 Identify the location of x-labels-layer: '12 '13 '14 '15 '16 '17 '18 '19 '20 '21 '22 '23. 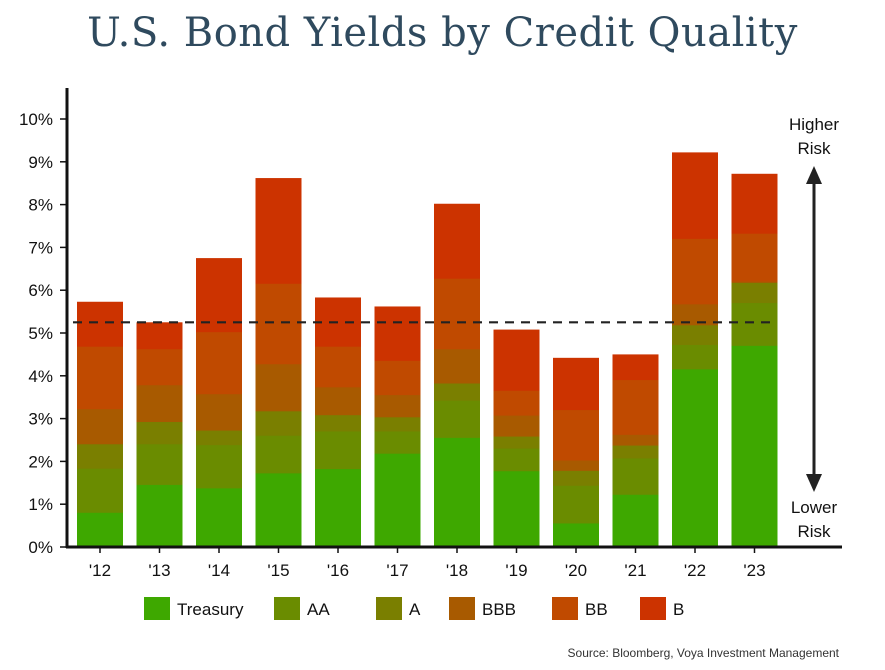
(427, 563).